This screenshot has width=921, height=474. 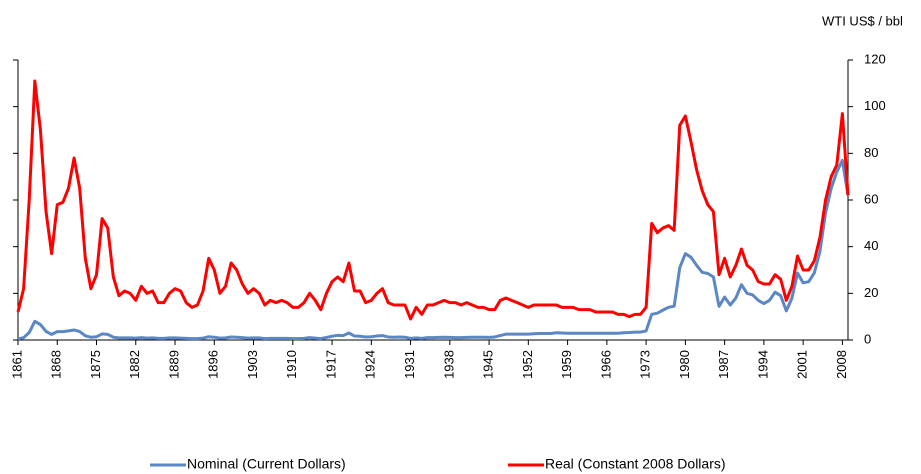 What do you see at coordinates (867, 338) in the screenshot?
I see `y-tick-label: 0` at bounding box center [867, 338].